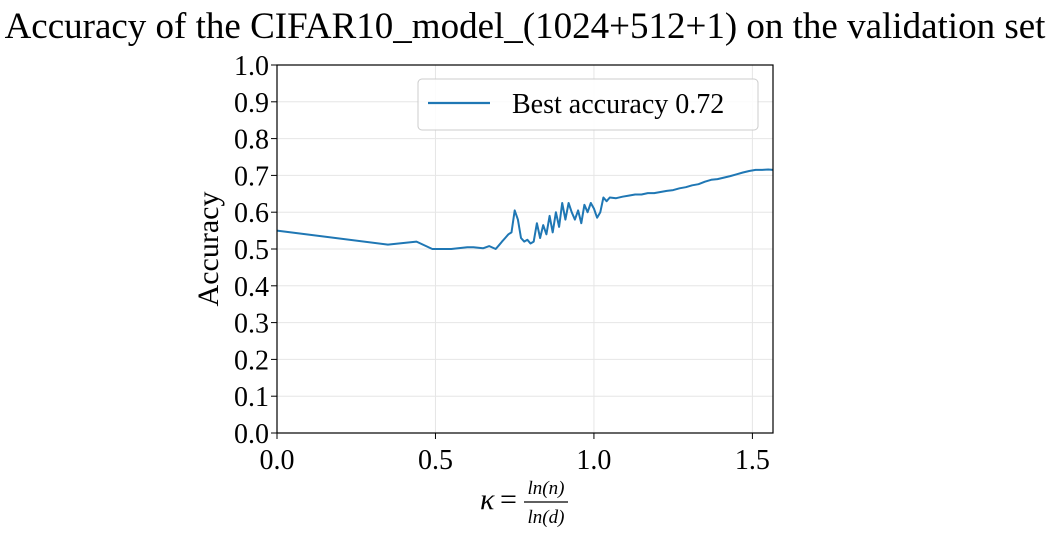 The image size is (1050, 538). Describe the element at coordinates (524, 503) in the screenshot. I see `x-axis-label: κ = ln(n) ln(d)` at that location.